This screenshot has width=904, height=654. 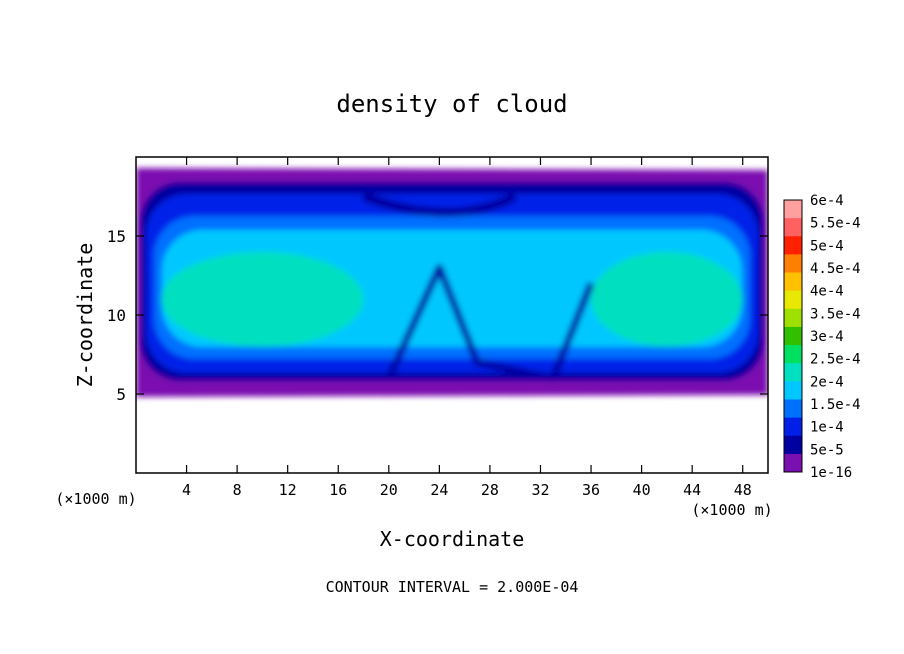 I want to click on colorbar-label: 2.5e-4, so click(x=835, y=360).